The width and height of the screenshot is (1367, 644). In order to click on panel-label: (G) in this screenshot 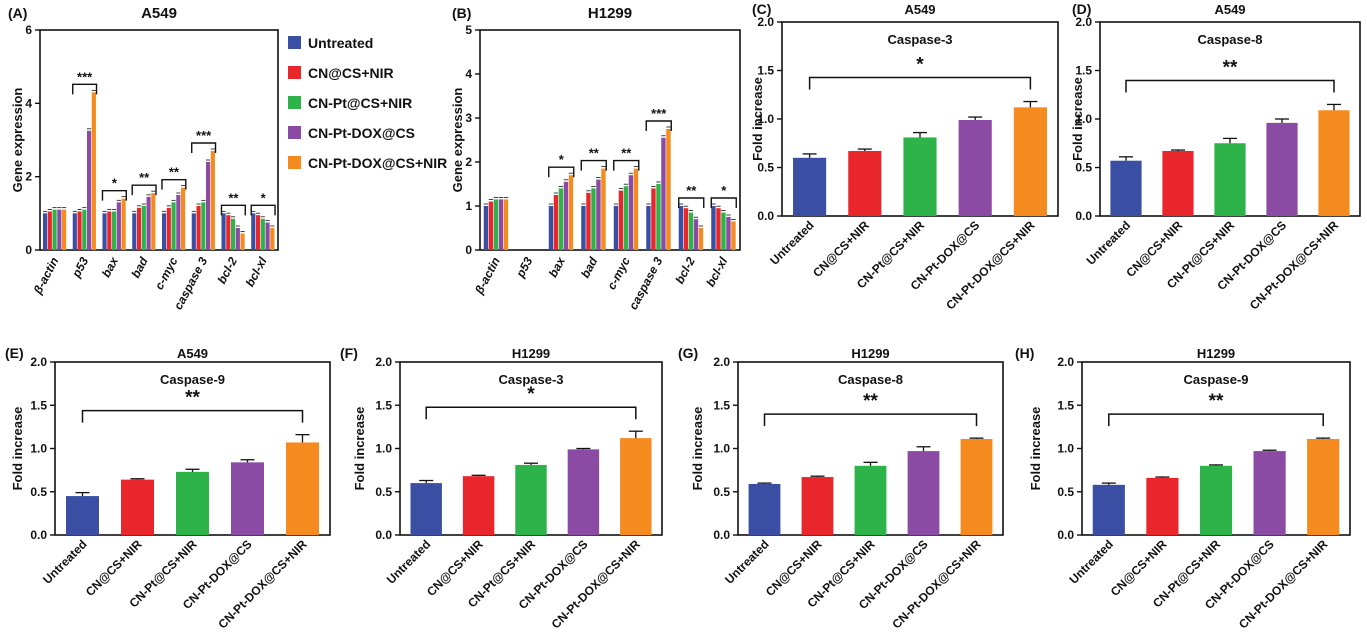, I will do `click(688, 353)`.